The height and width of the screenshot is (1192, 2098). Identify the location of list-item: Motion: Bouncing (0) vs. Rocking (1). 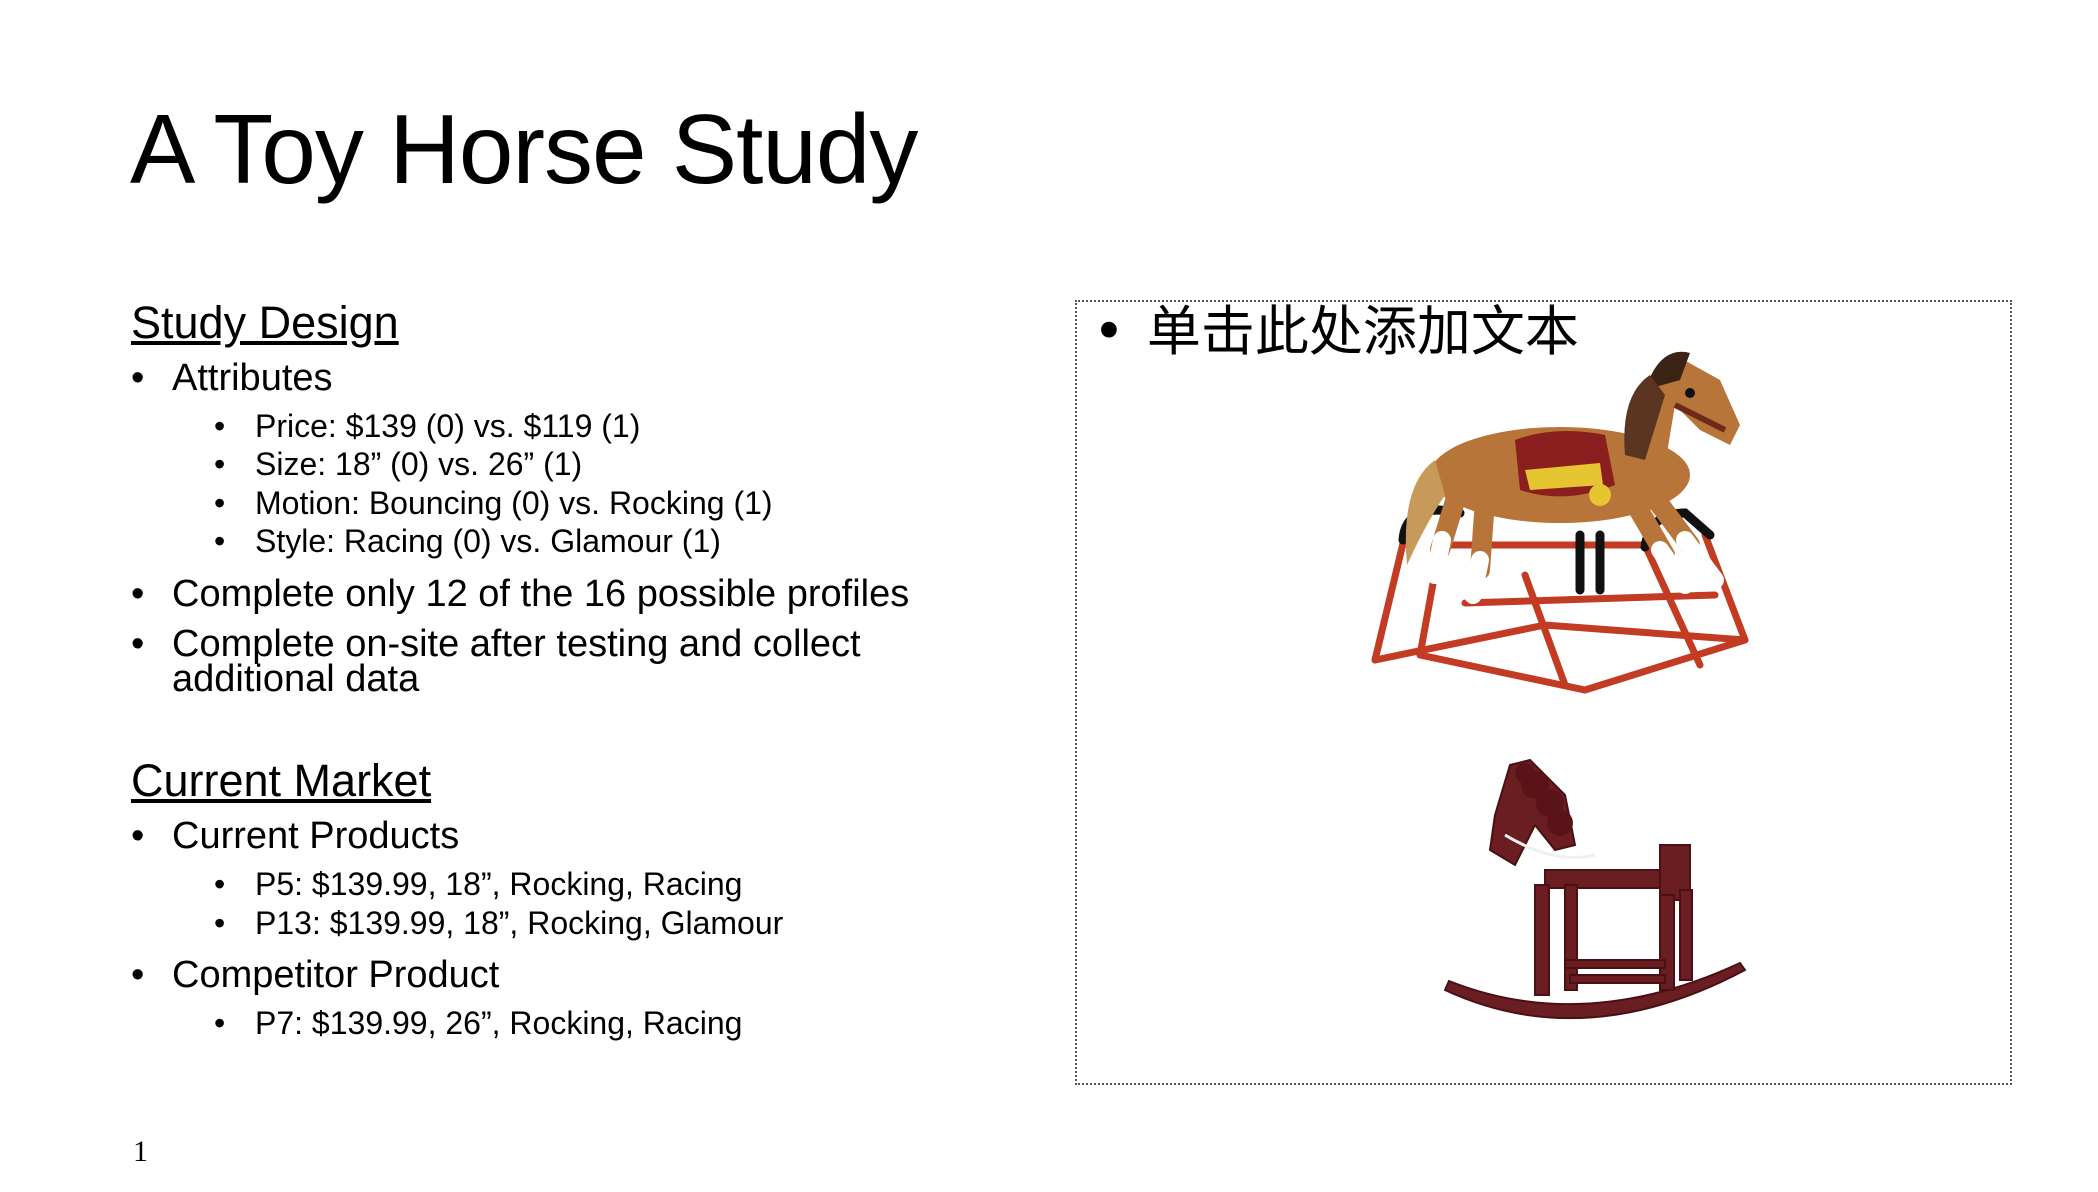
(581, 503).